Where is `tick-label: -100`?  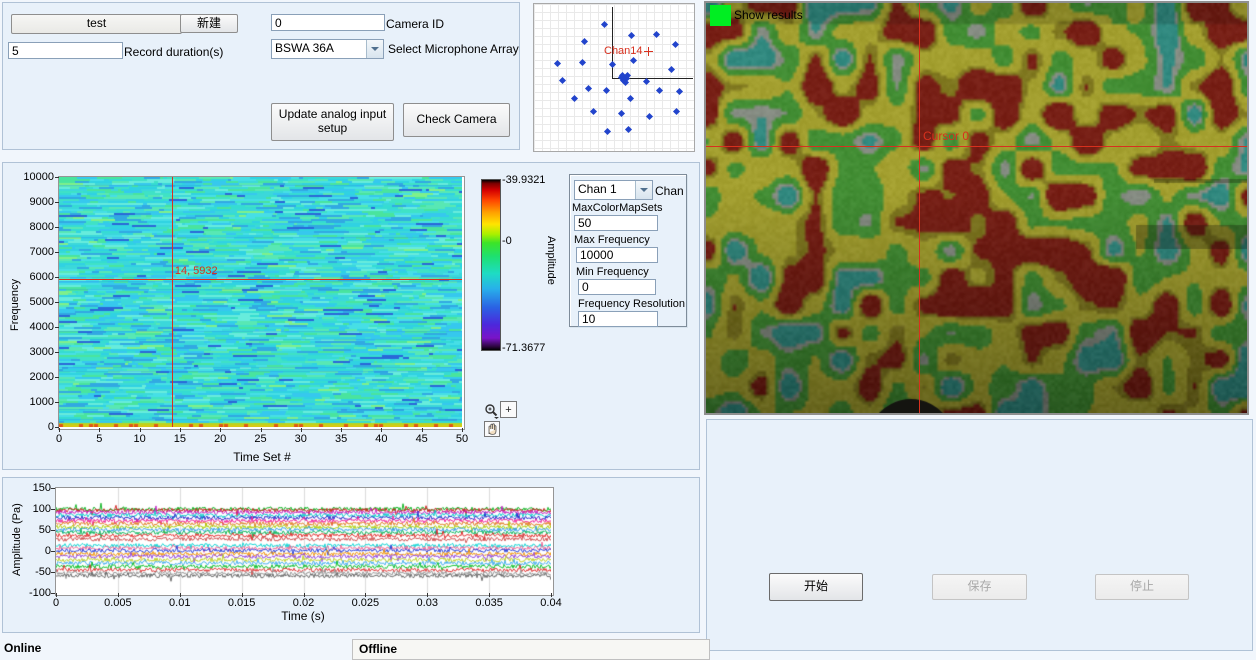
tick-label: -100 is located at coordinates (39, 593).